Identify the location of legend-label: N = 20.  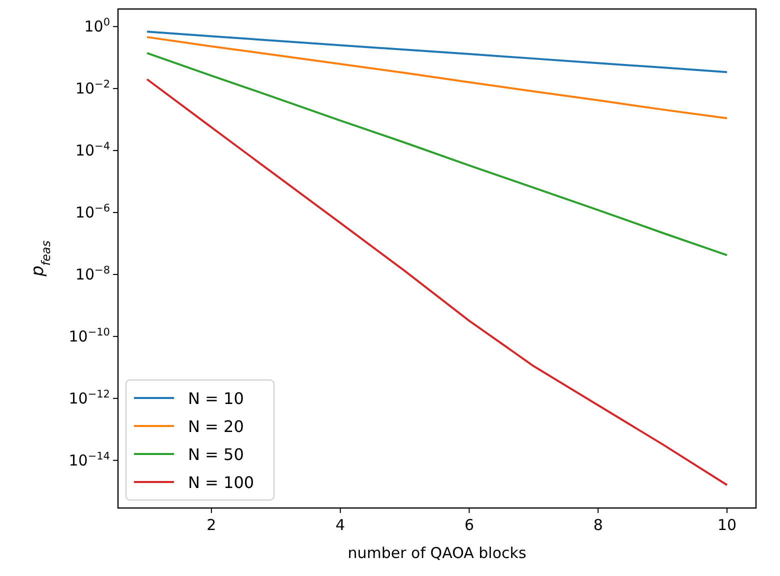
(216, 426).